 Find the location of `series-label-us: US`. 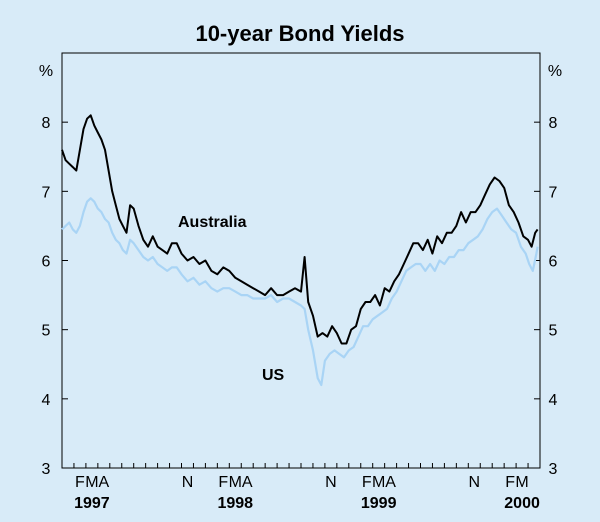

series-label-us: US is located at coordinates (273, 375).